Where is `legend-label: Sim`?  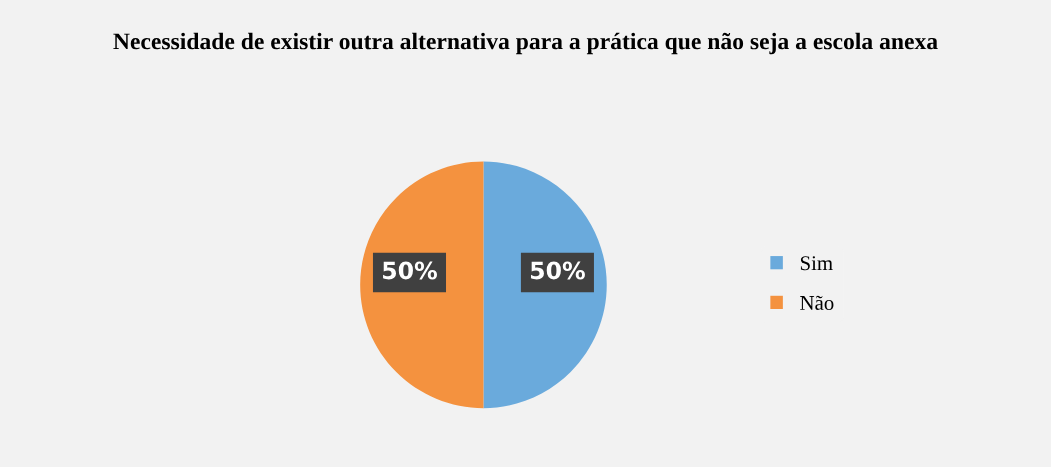 legend-label: Sim is located at coordinates (816, 263).